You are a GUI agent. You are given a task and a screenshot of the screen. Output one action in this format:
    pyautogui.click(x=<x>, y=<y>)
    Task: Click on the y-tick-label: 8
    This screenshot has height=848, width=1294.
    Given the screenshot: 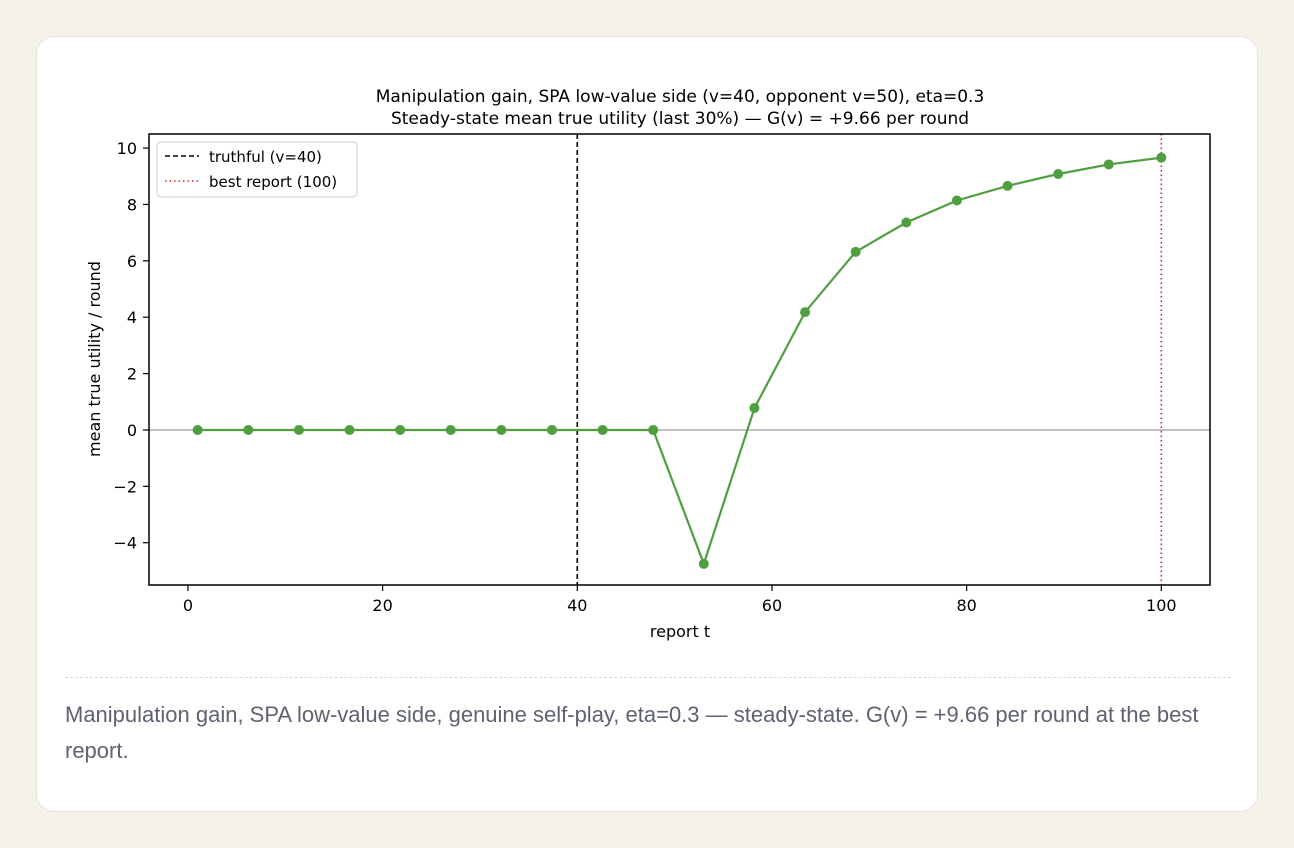 What is the action you would take?
    pyautogui.click(x=132, y=204)
    